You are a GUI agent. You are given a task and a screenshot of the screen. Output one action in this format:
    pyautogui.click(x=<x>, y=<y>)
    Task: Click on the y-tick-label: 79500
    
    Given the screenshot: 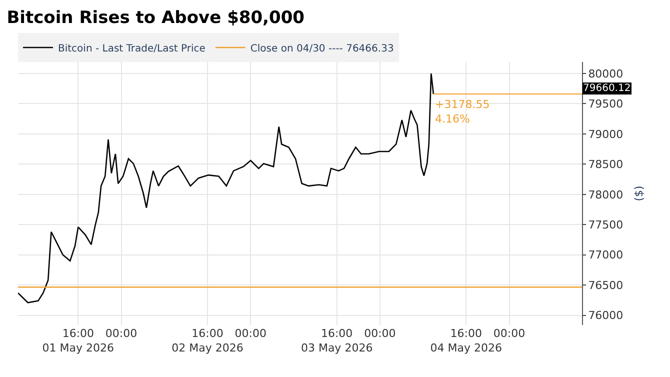 What is the action you would take?
    pyautogui.click(x=606, y=104)
    